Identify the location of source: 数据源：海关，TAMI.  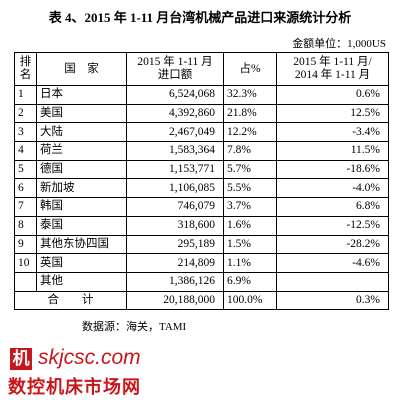
(134, 327).